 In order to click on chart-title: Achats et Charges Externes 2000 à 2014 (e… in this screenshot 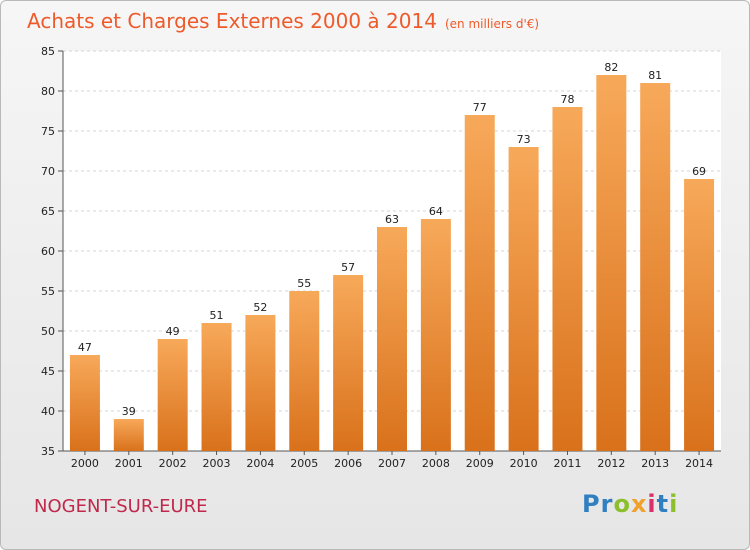, I will do `click(283, 21)`.